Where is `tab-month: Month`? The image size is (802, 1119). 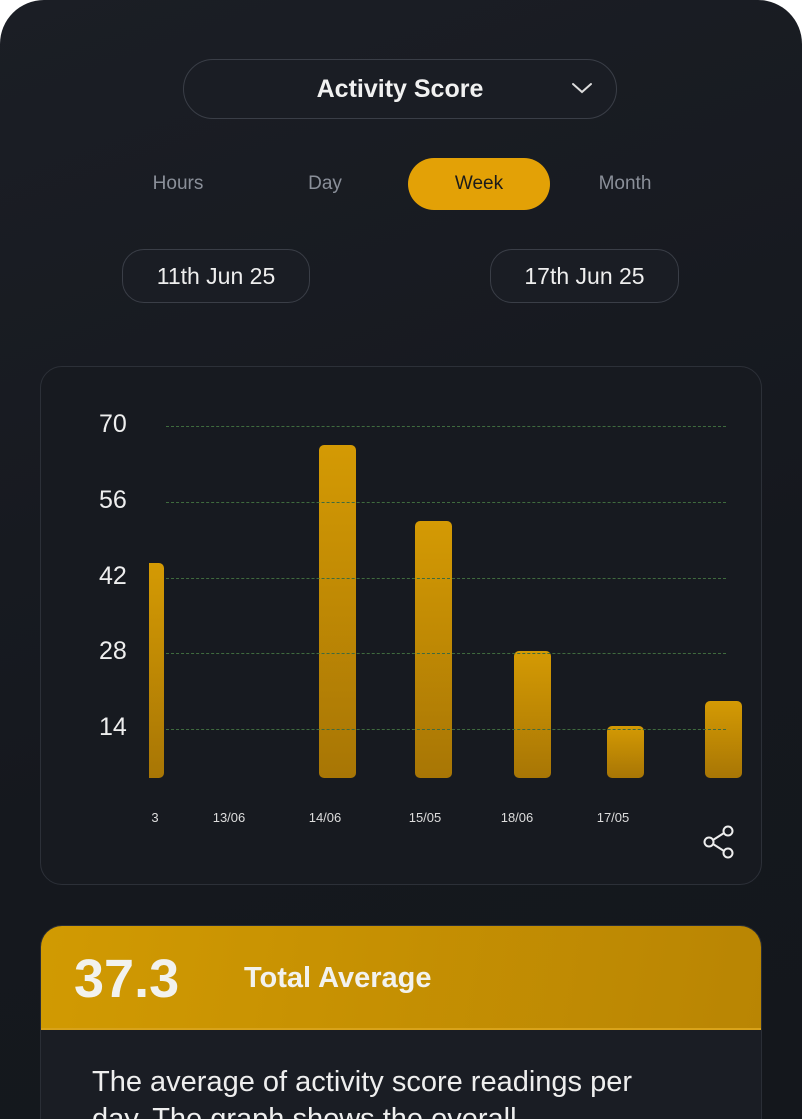
tab-month: Month is located at coordinates (625, 183).